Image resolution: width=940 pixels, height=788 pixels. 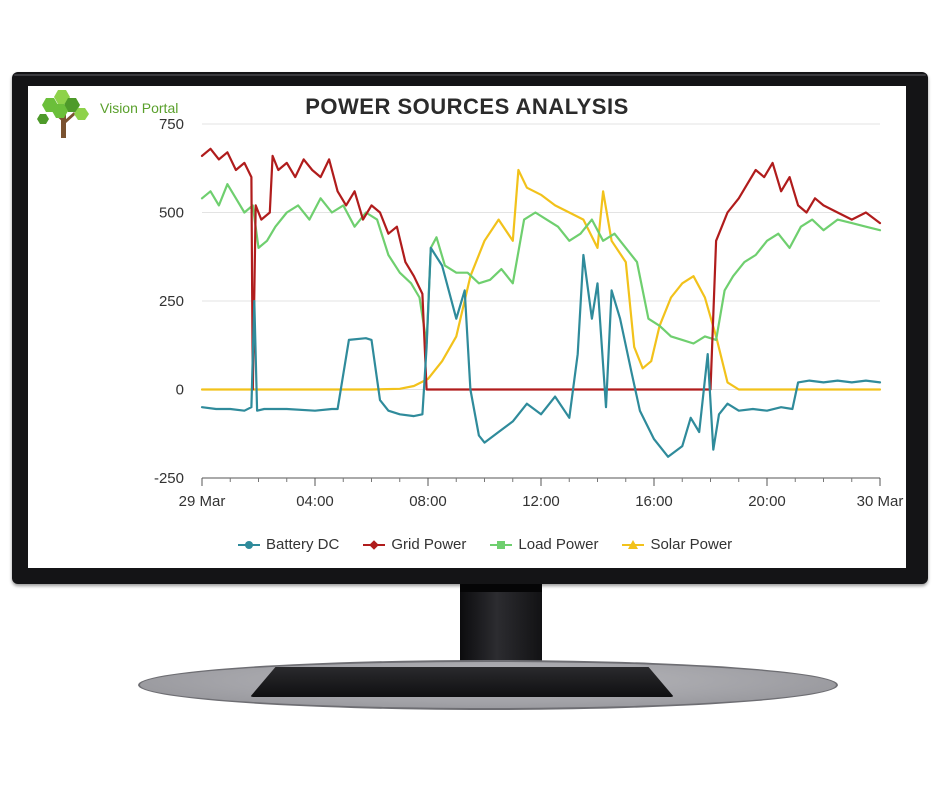 What do you see at coordinates (654, 501) in the screenshot?
I see `x-tick-label: 16:00` at bounding box center [654, 501].